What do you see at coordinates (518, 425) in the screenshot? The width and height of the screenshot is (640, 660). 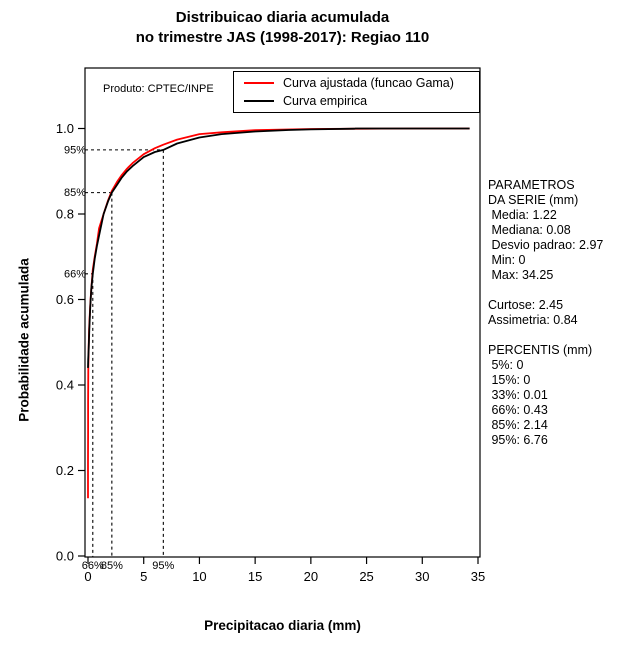 I see `stats-line: 85%: 2.14` at bounding box center [518, 425].